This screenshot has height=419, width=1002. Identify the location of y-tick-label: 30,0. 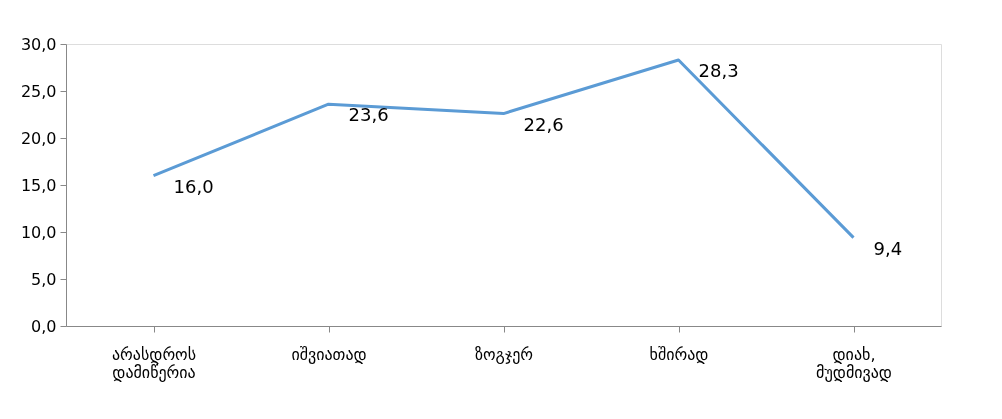
(38, 44).